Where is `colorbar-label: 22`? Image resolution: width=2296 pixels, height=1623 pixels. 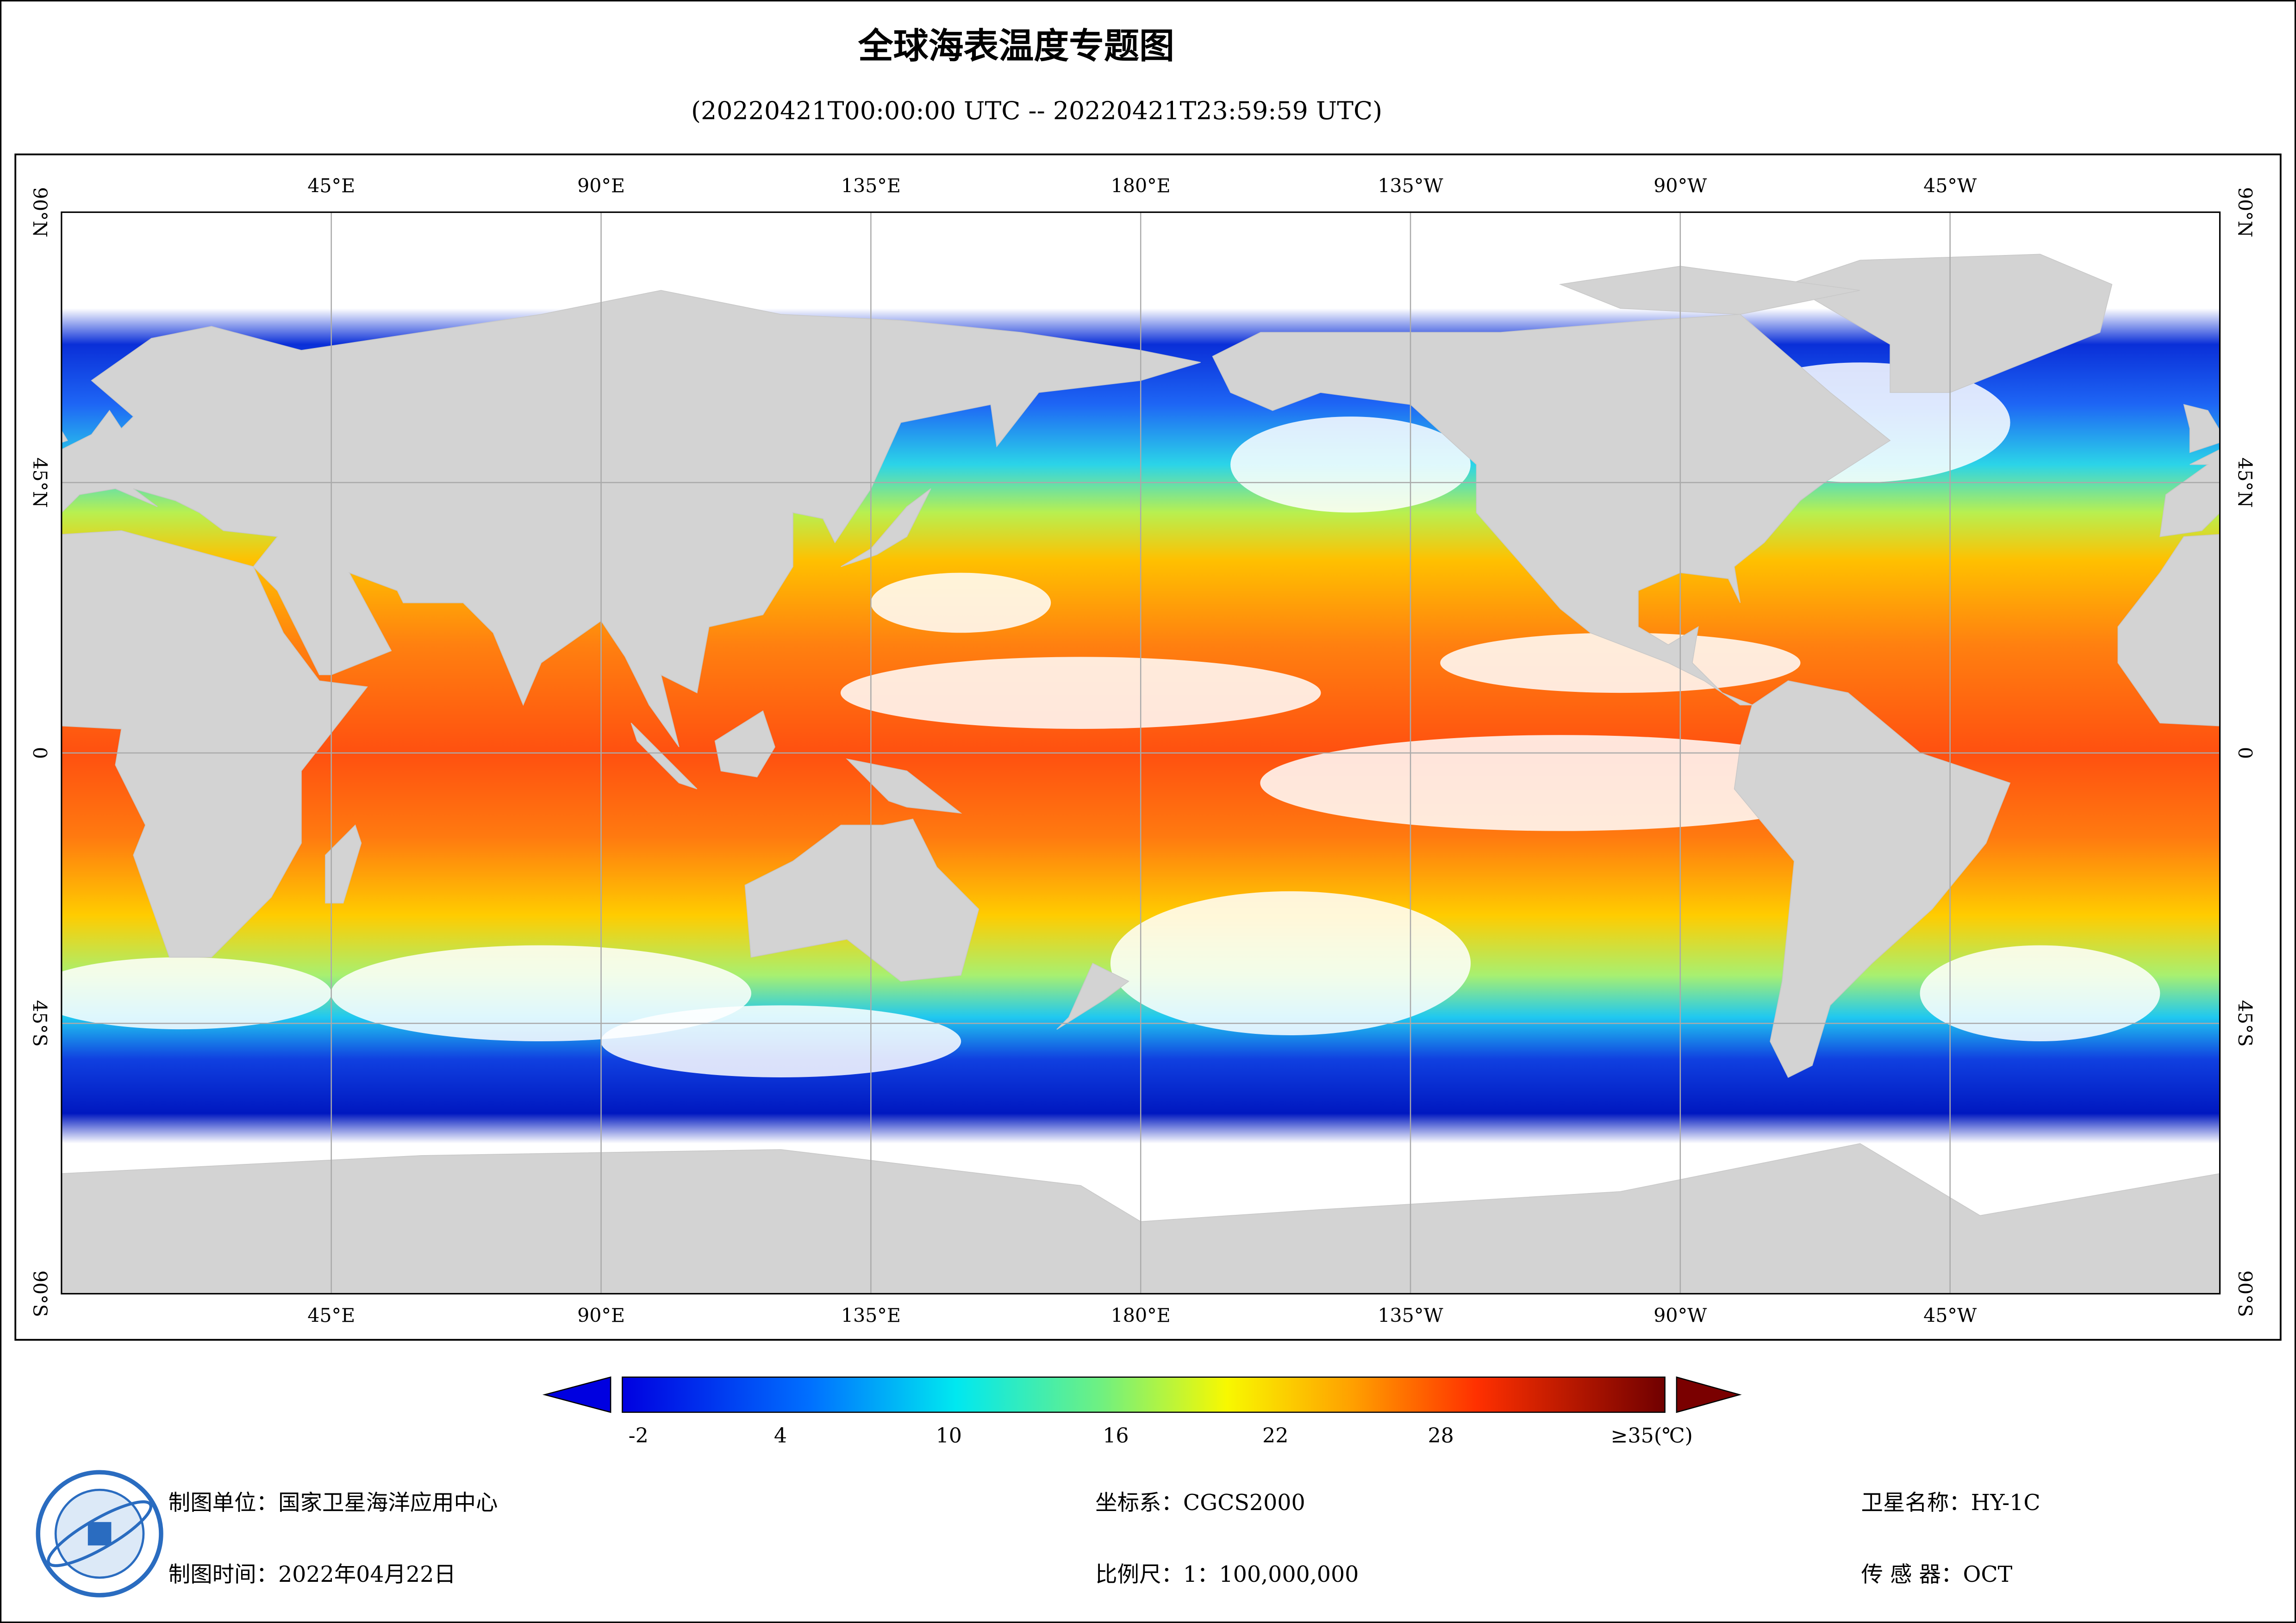
colorbar-label: 22 is located at coordinates (1275, 1436).